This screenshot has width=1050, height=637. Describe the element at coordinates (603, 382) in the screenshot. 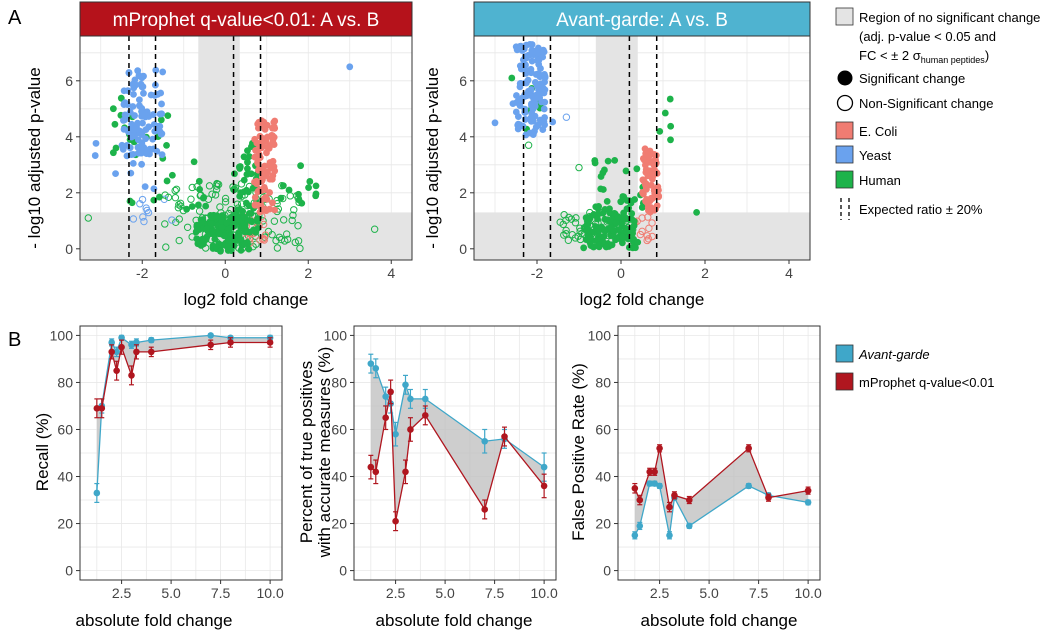

I see `y-tick-label: 80` at that location.